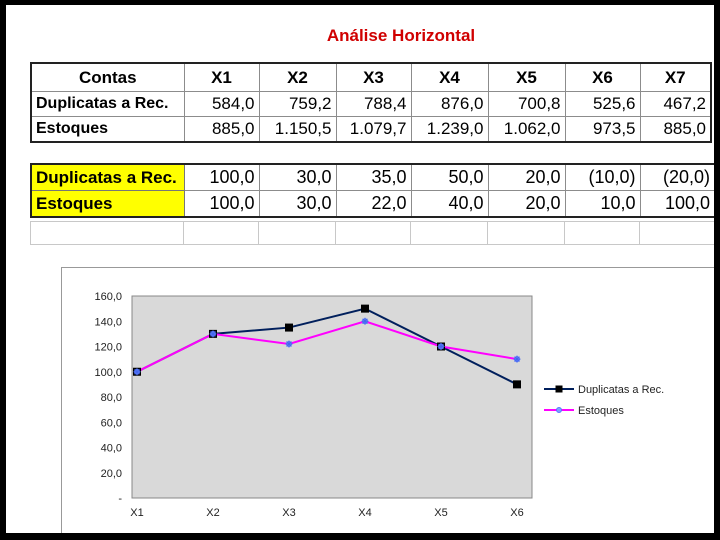 Image resolution: width=720 pixels, height=540 pixels. I want to click on row-label-highlighted: Duplicatas a Rec., so click(107, 177).